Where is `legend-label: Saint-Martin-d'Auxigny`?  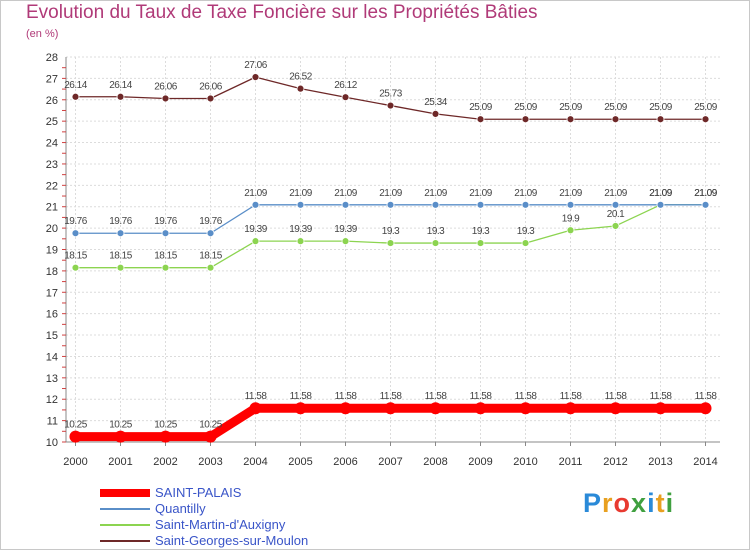 legend-label: Saint-Martin-d'Auxigny is located at coordinates (220, 524).